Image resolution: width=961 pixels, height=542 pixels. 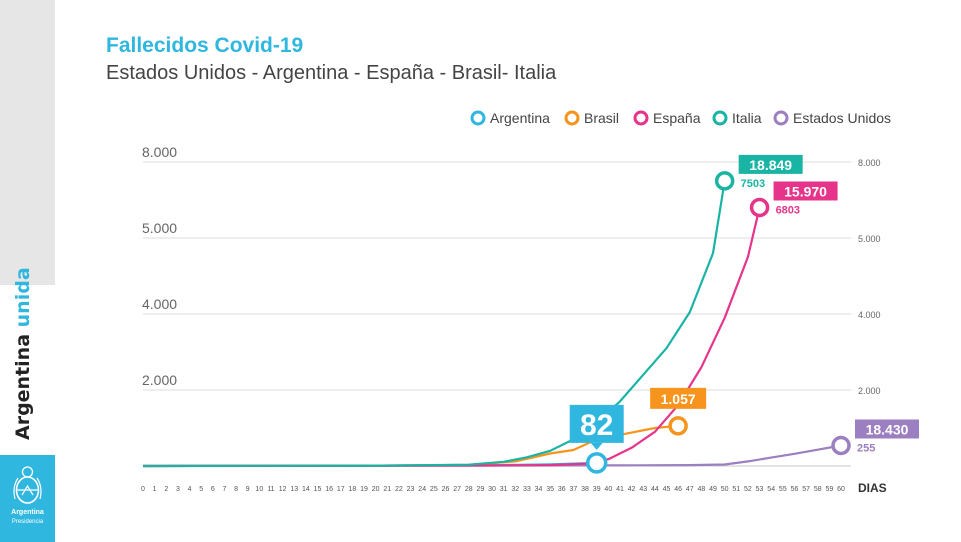 What do you see at coordinates (747, 118) in the screenshot?
I see `legend-label-italia: Italia` at bounding box center [747, 118].